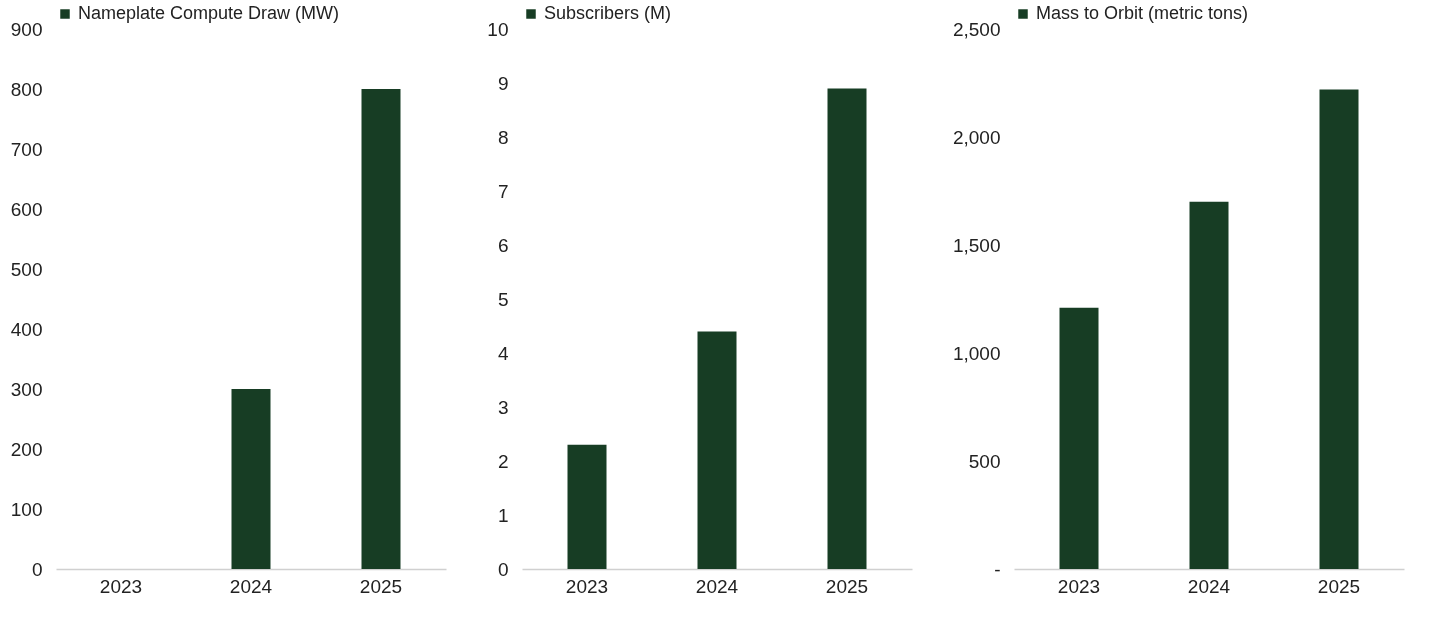 This screenshot has height=644, width=1453. Describe the element at coordinates (997, 569) in the screenshot. I see `y-tick-label: -` at that location.